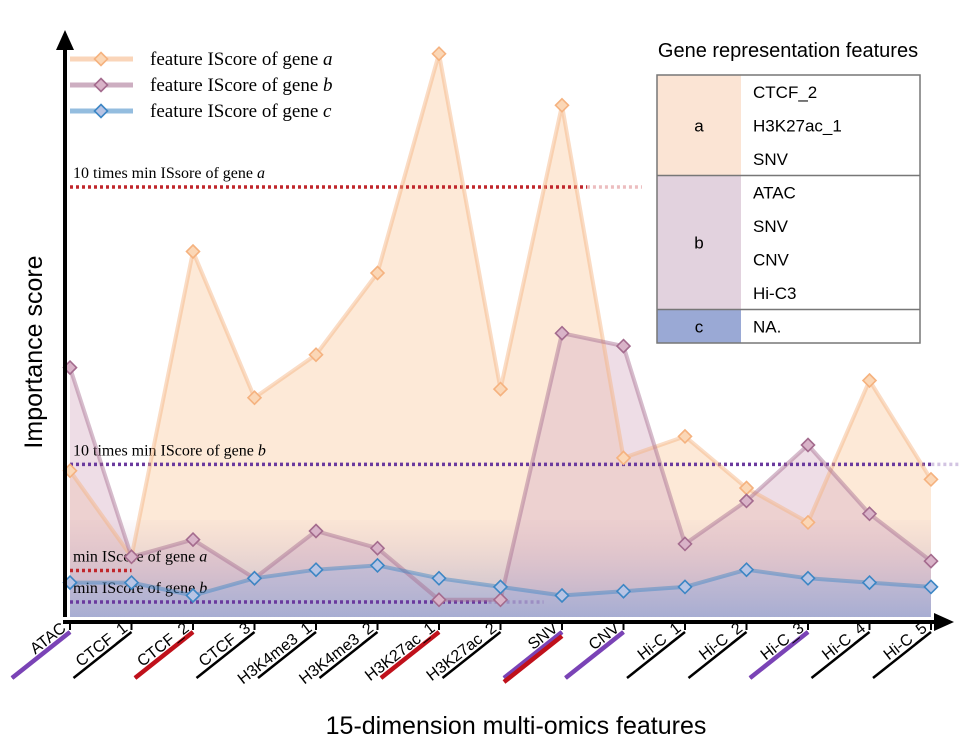 This screenshot has width=961, height=748. What do you see at coordinates (241, 59) in the screenshot?
I see `legend-label-gene-a: feature IScore of gene a` at bounding box center [241, 59].